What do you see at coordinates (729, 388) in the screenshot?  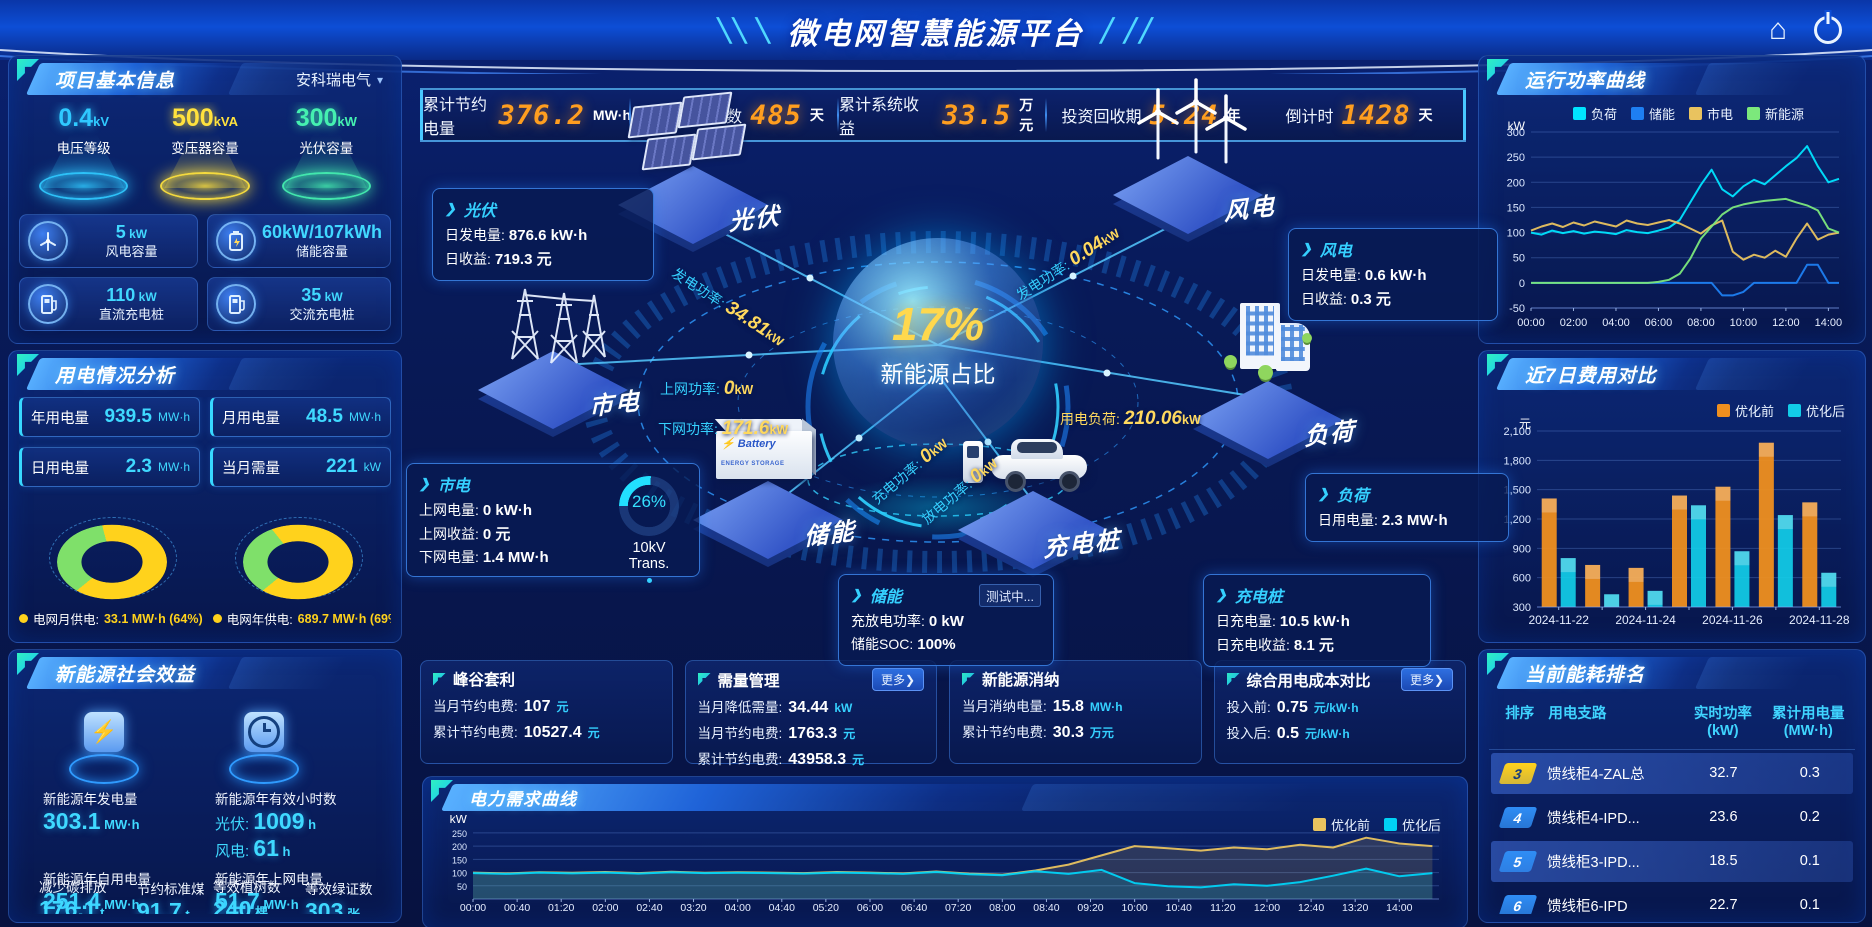 I see `flow-value: 0` at bounding box center [729, 388].